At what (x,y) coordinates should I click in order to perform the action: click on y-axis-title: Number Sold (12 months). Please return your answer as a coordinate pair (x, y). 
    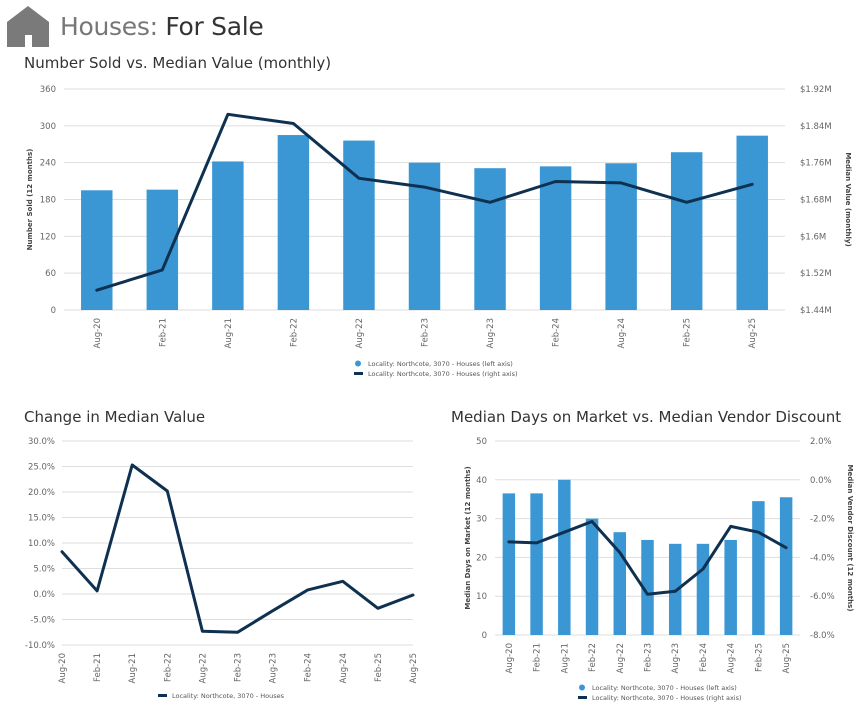
    Looking at the image, I should click on (30, 200).